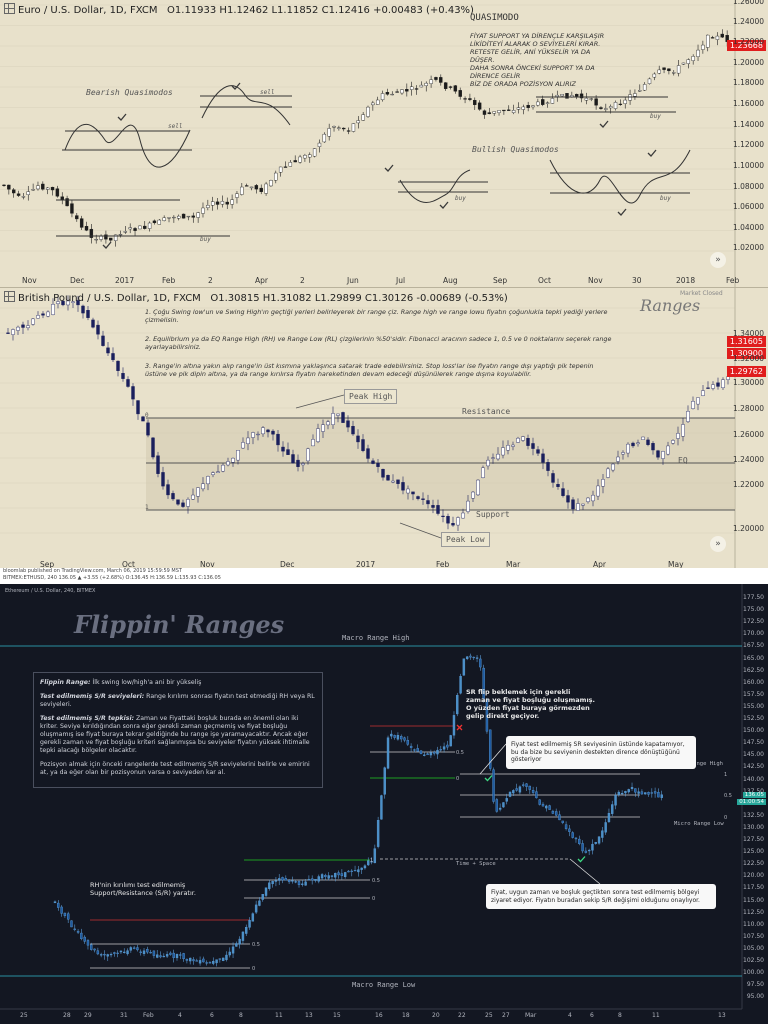  What do you see at coordinates (755, 997) in the screenshot?
I see `ethusd-y-label-33: 95.00` at bounding box center [755, 997].